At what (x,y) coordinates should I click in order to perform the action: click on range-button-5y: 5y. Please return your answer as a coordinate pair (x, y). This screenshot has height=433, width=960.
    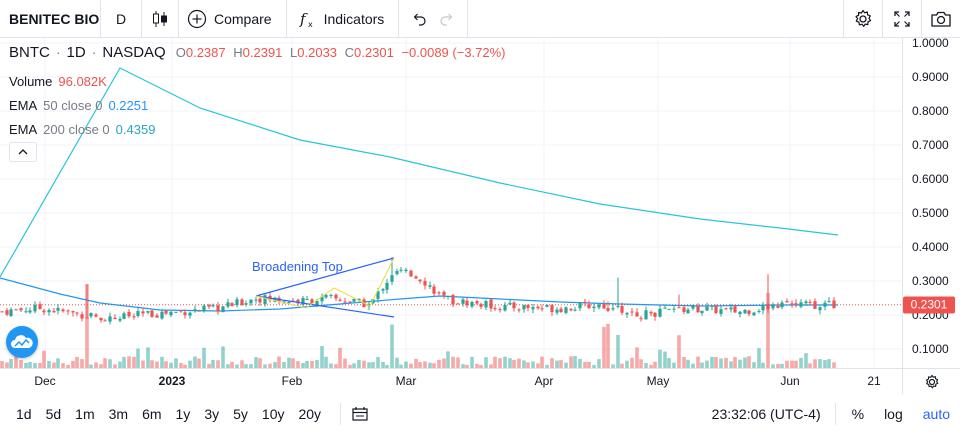
    Looking at the image, I should click on (240, 413).